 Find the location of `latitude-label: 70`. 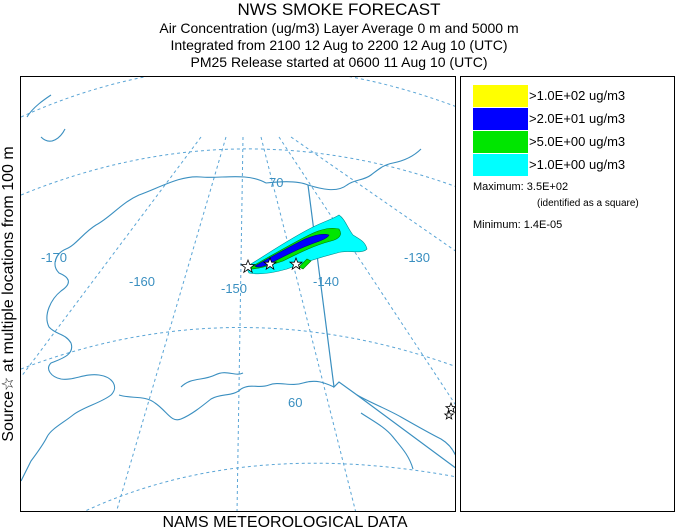

latitude-label: 70 is located at coordinates (276, 182).